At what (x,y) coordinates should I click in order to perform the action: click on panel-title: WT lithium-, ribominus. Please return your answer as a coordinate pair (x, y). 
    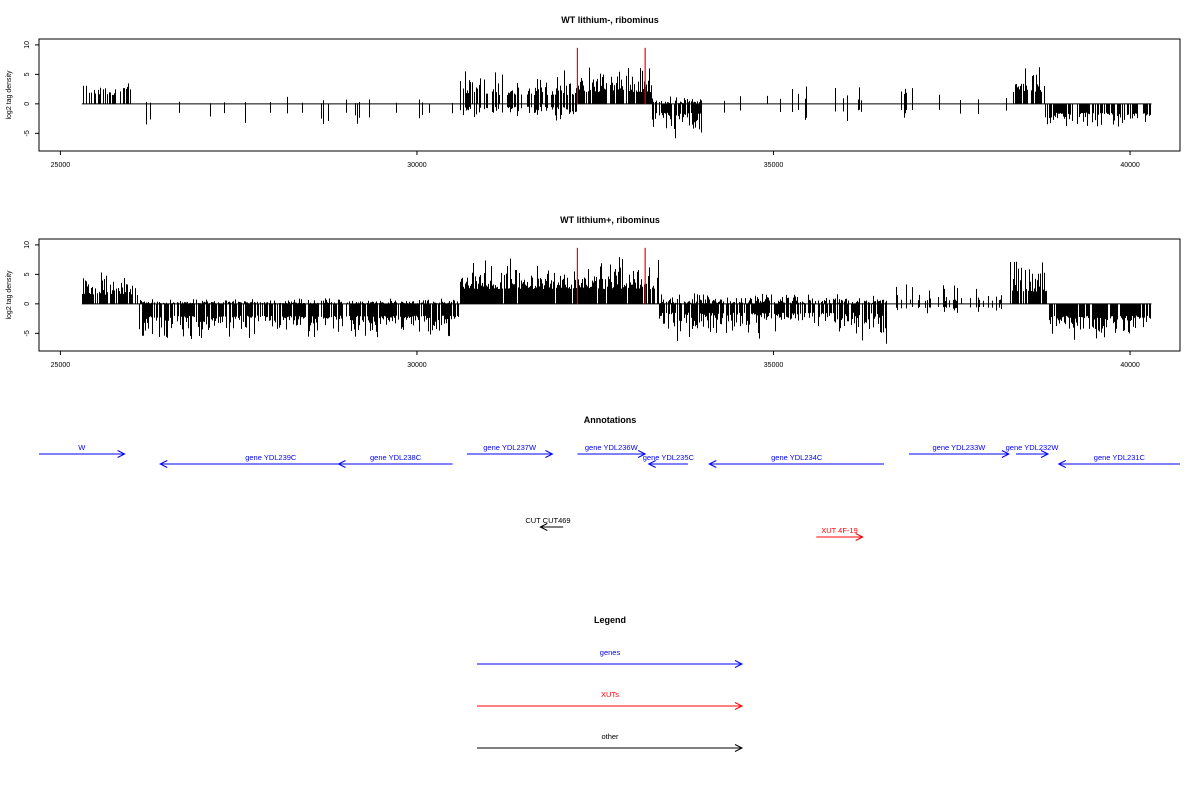
    Looking at the image, I should click on (610, 20).